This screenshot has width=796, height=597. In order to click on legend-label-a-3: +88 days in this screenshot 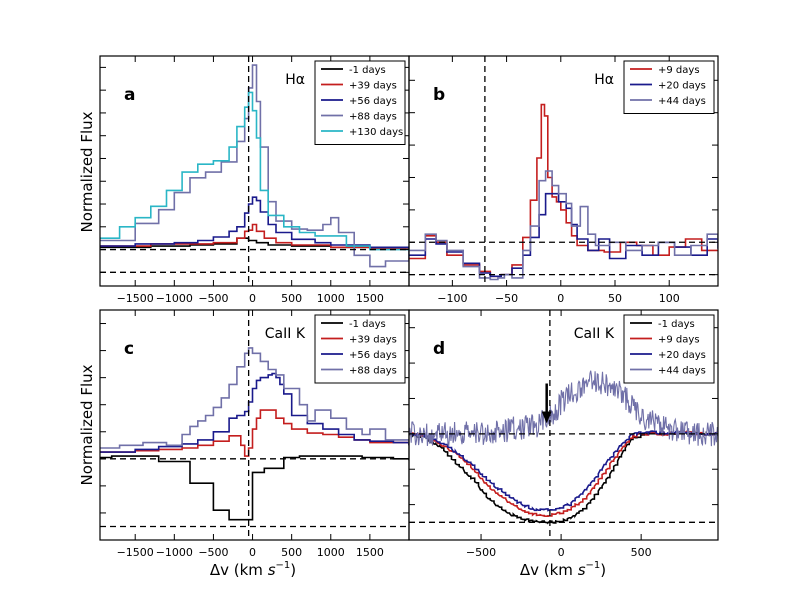, I will do `click(373, 117)`.